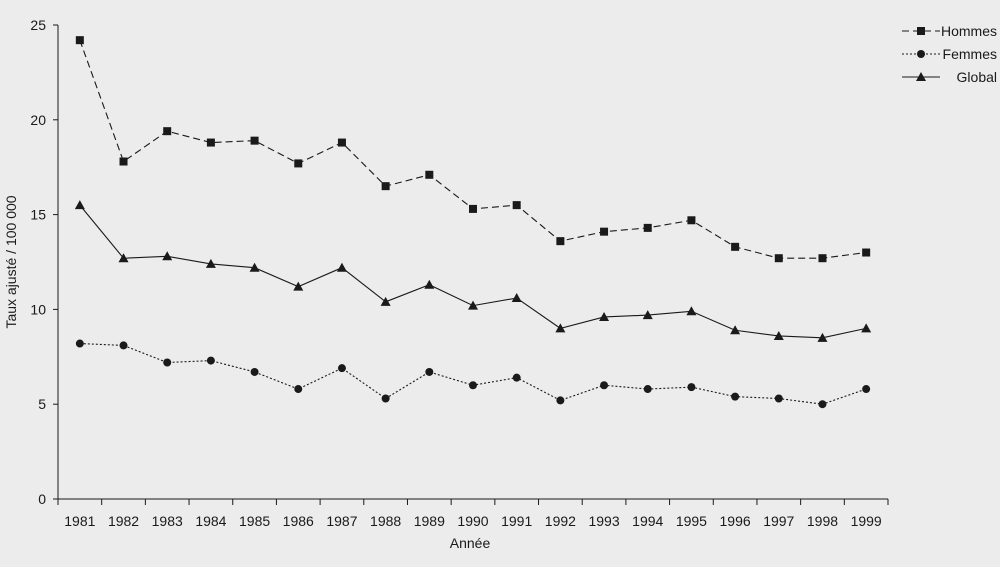 The height and width of the screenshot is (567, 1000). I want to click on x-tick-label: 1991, so click(516, 521).